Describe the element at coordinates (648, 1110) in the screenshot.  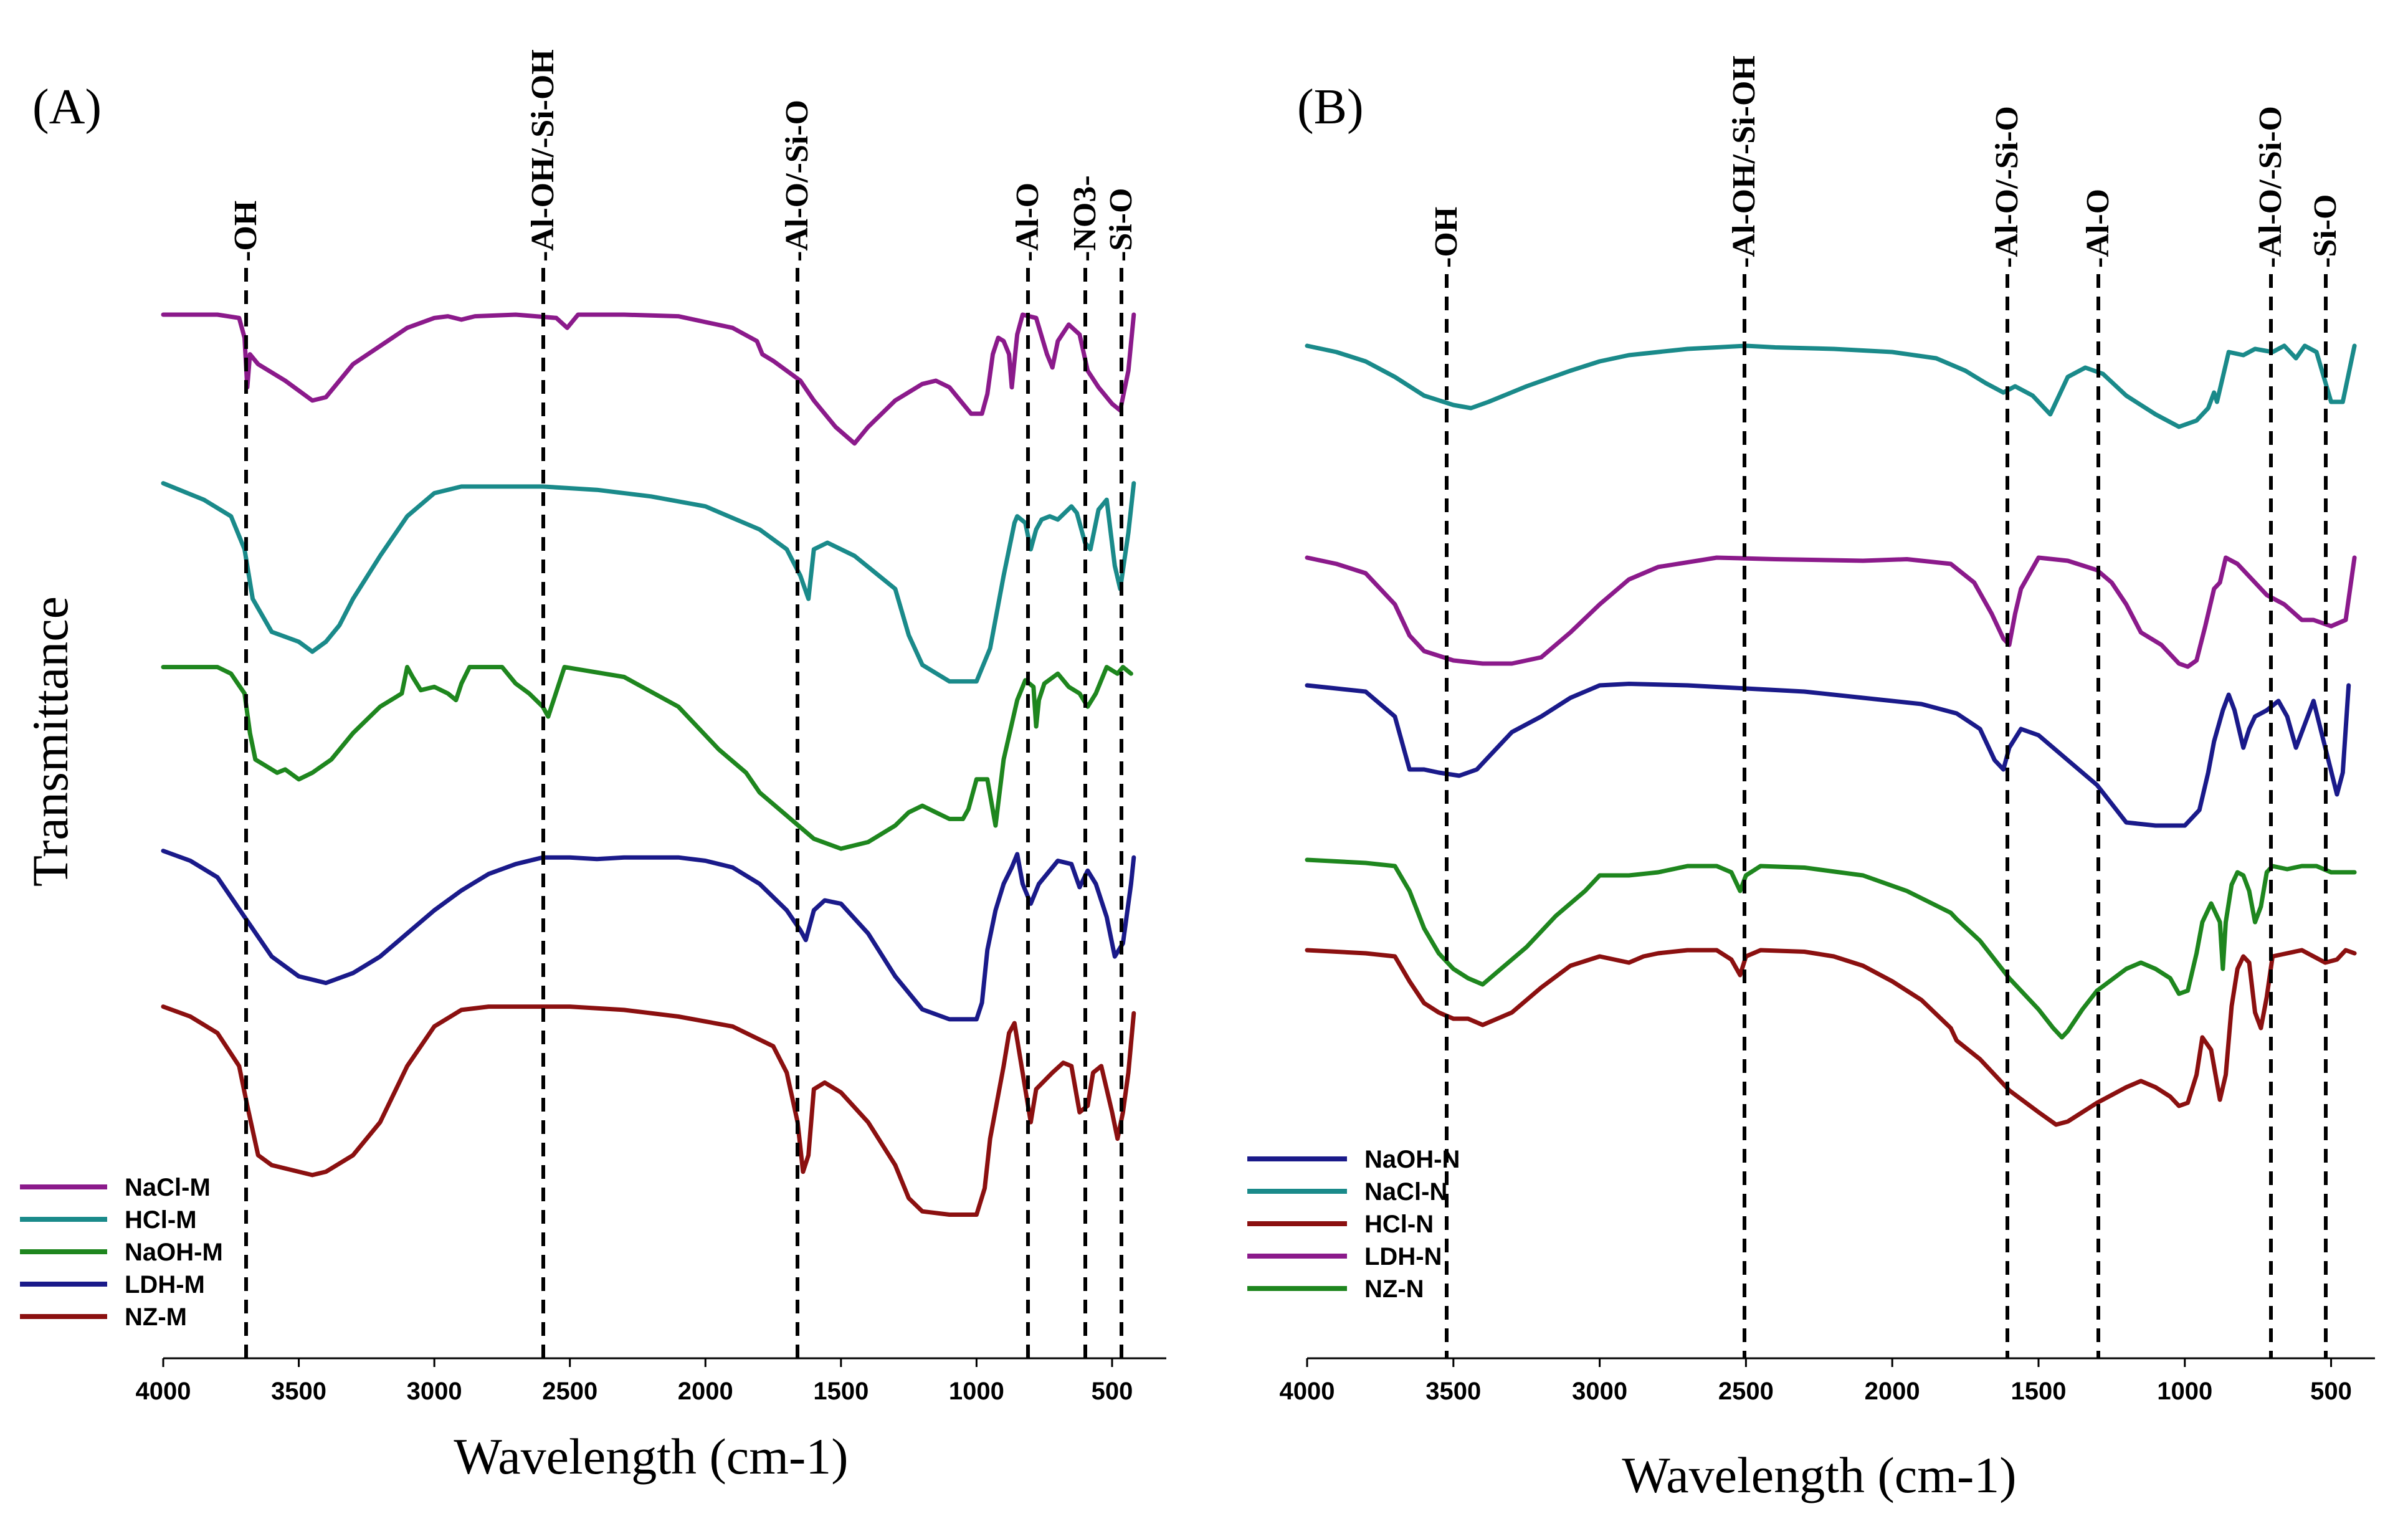
I see `series-line-nz-m` at that location.